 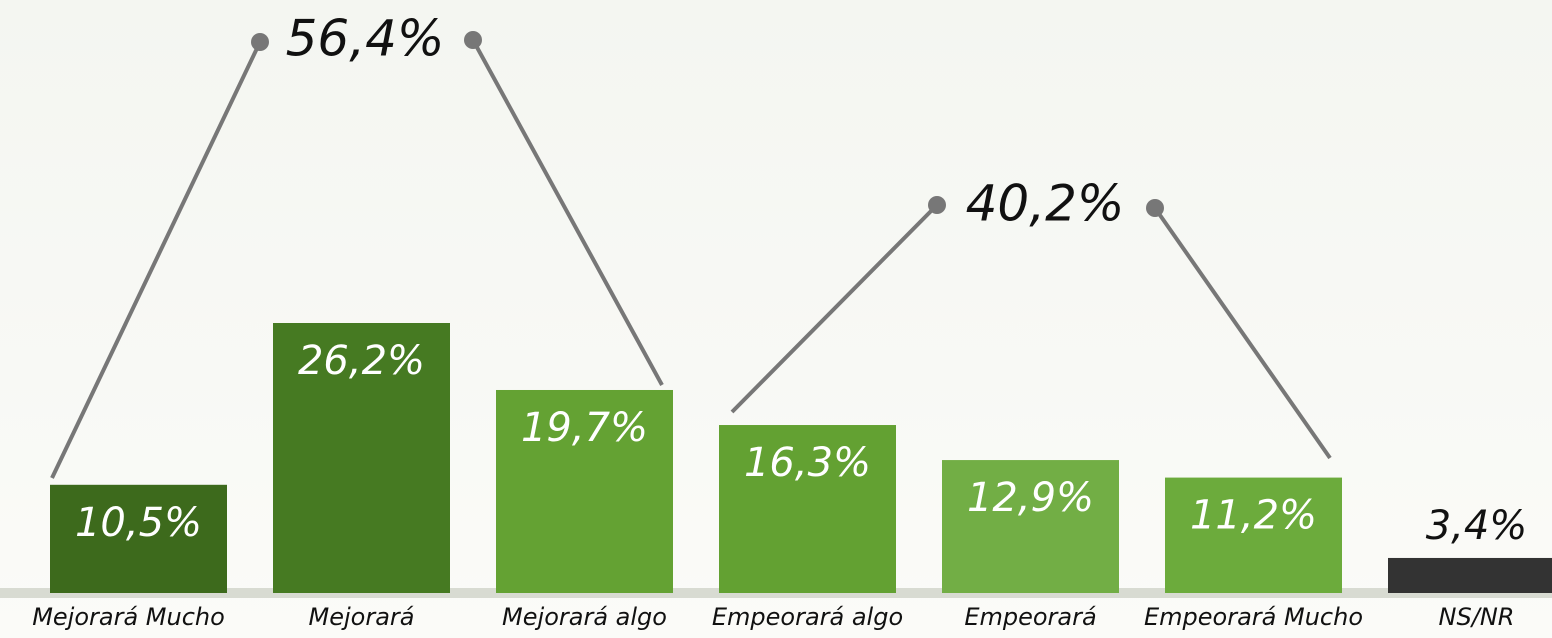 What do you see at coordinates (807, 617) in the screenshot?
I see `x-tick-label: Empeorará algo` at bounding box center [807, 617].